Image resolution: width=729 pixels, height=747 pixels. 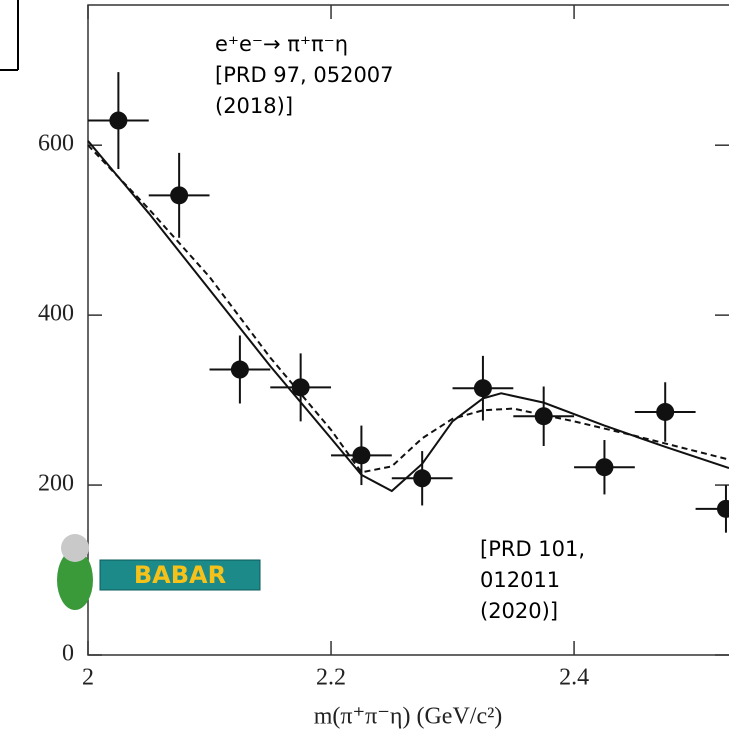 What do you see at coordinates (56, 484) in the screenshot?
I see `y-tick-label: 200` at bounding box center [56, 484].